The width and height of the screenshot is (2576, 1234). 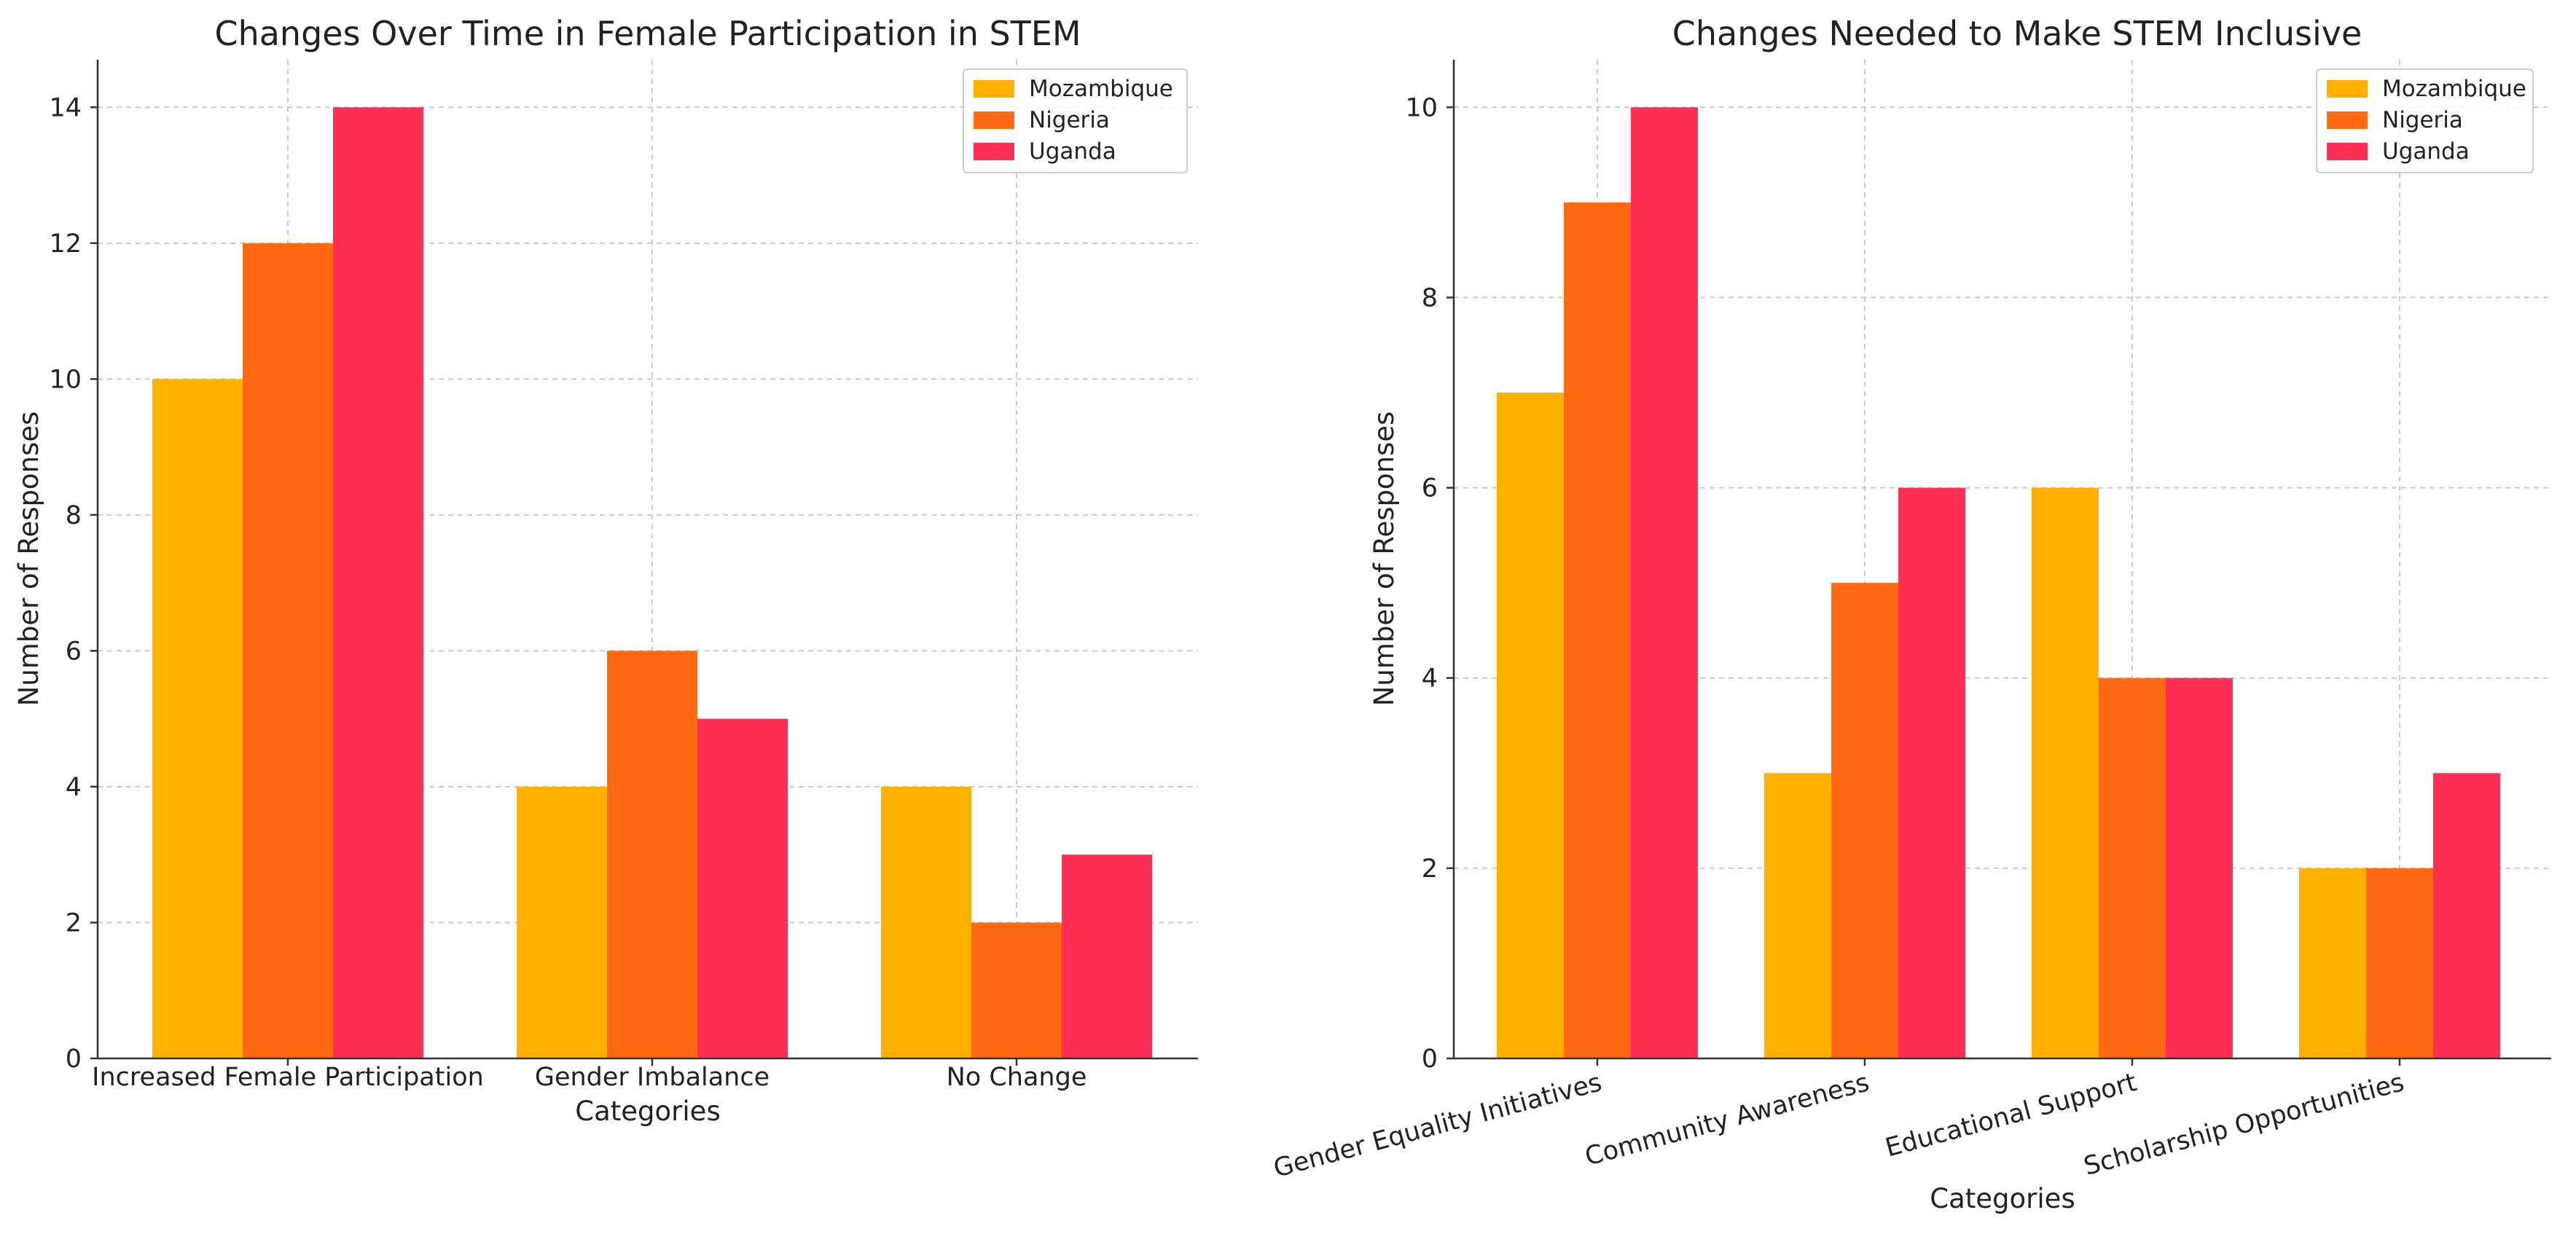 I want to click on chart-title: Changes Needed to Make STEM Inclusive, so click(x=2017, y=33).